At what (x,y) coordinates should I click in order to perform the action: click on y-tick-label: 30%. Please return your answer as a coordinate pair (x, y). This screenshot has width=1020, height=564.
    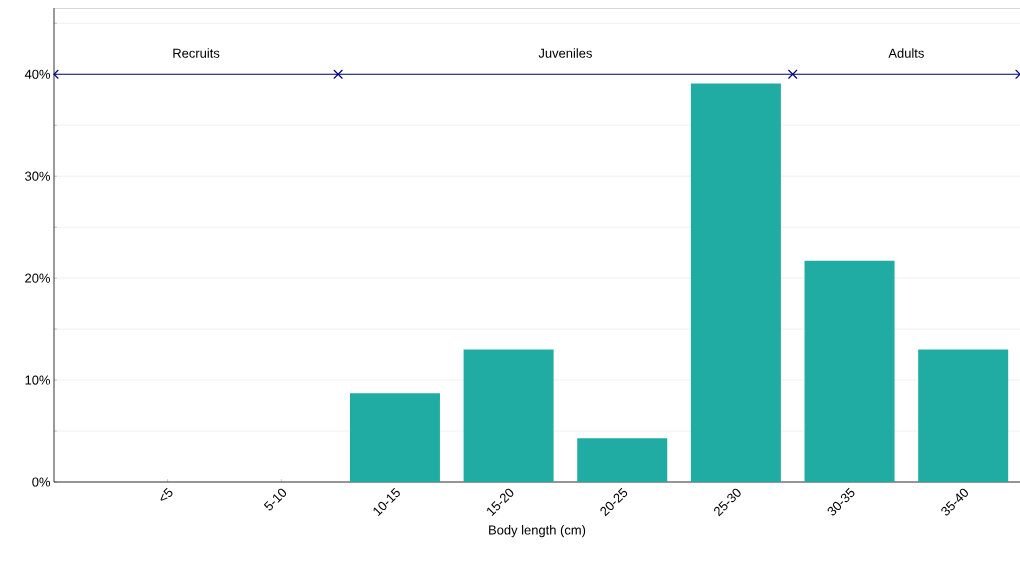
    Looking at the image, I should click on (38, 176).